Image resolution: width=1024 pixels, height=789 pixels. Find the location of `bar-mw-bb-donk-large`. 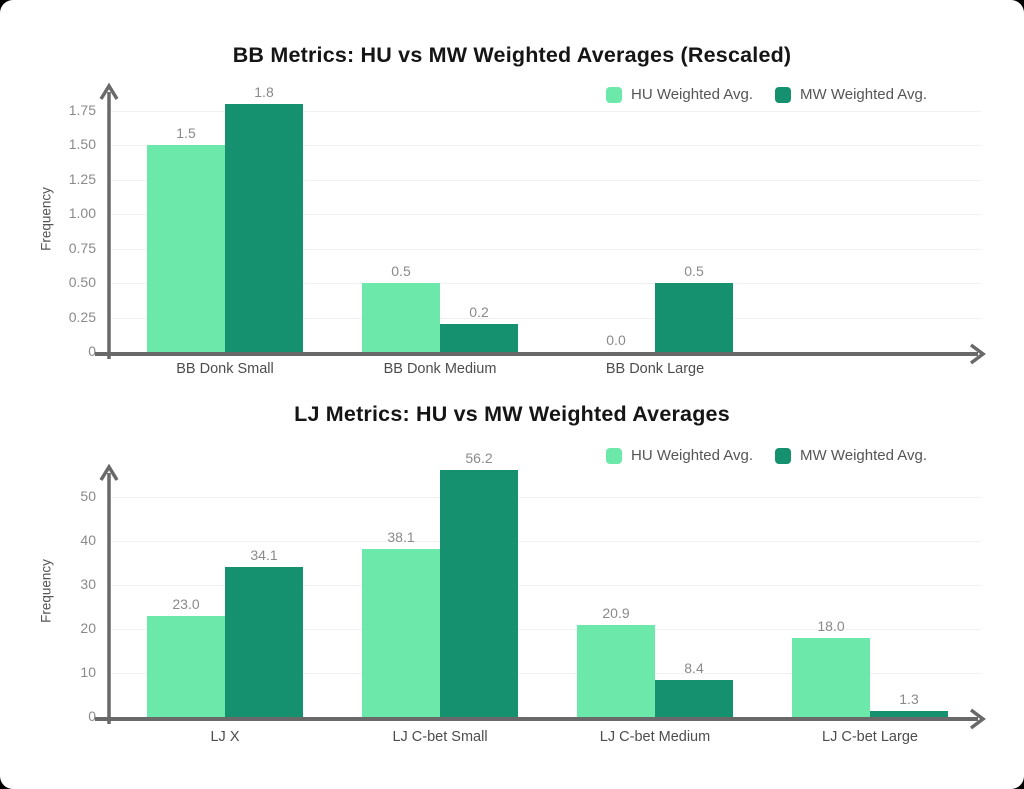

bar-mw-bb-donk-large is located at coordinates (694, 317).